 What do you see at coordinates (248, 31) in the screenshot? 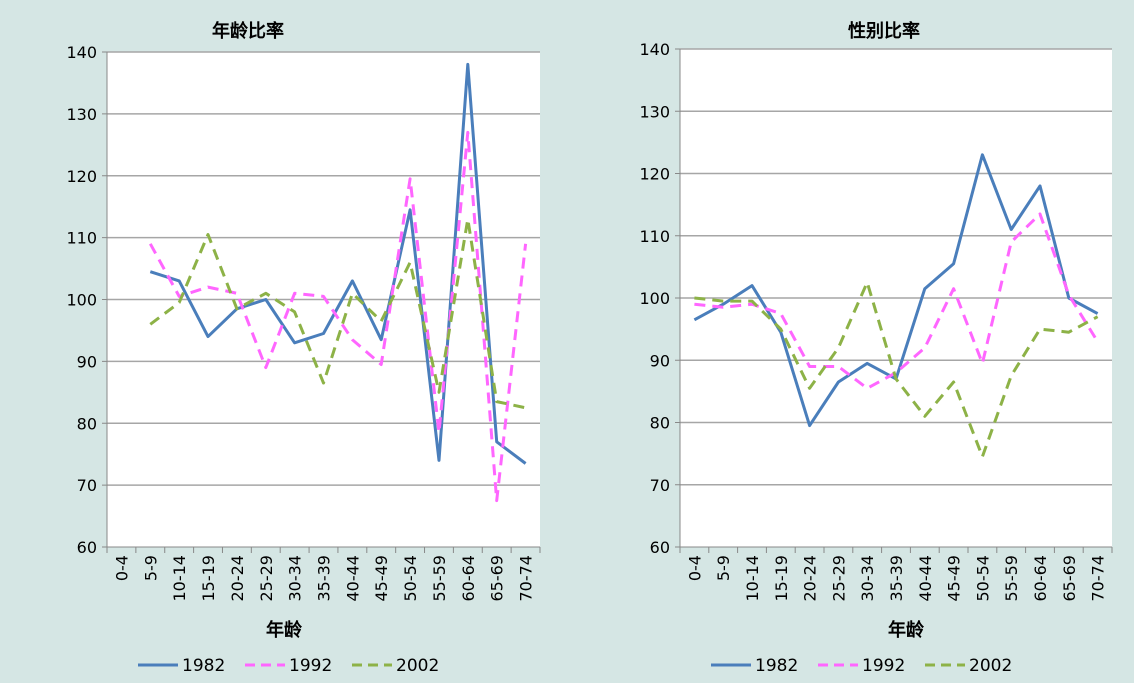
I see `chart-title: 年龄比率` at bounding box center [248, 31].